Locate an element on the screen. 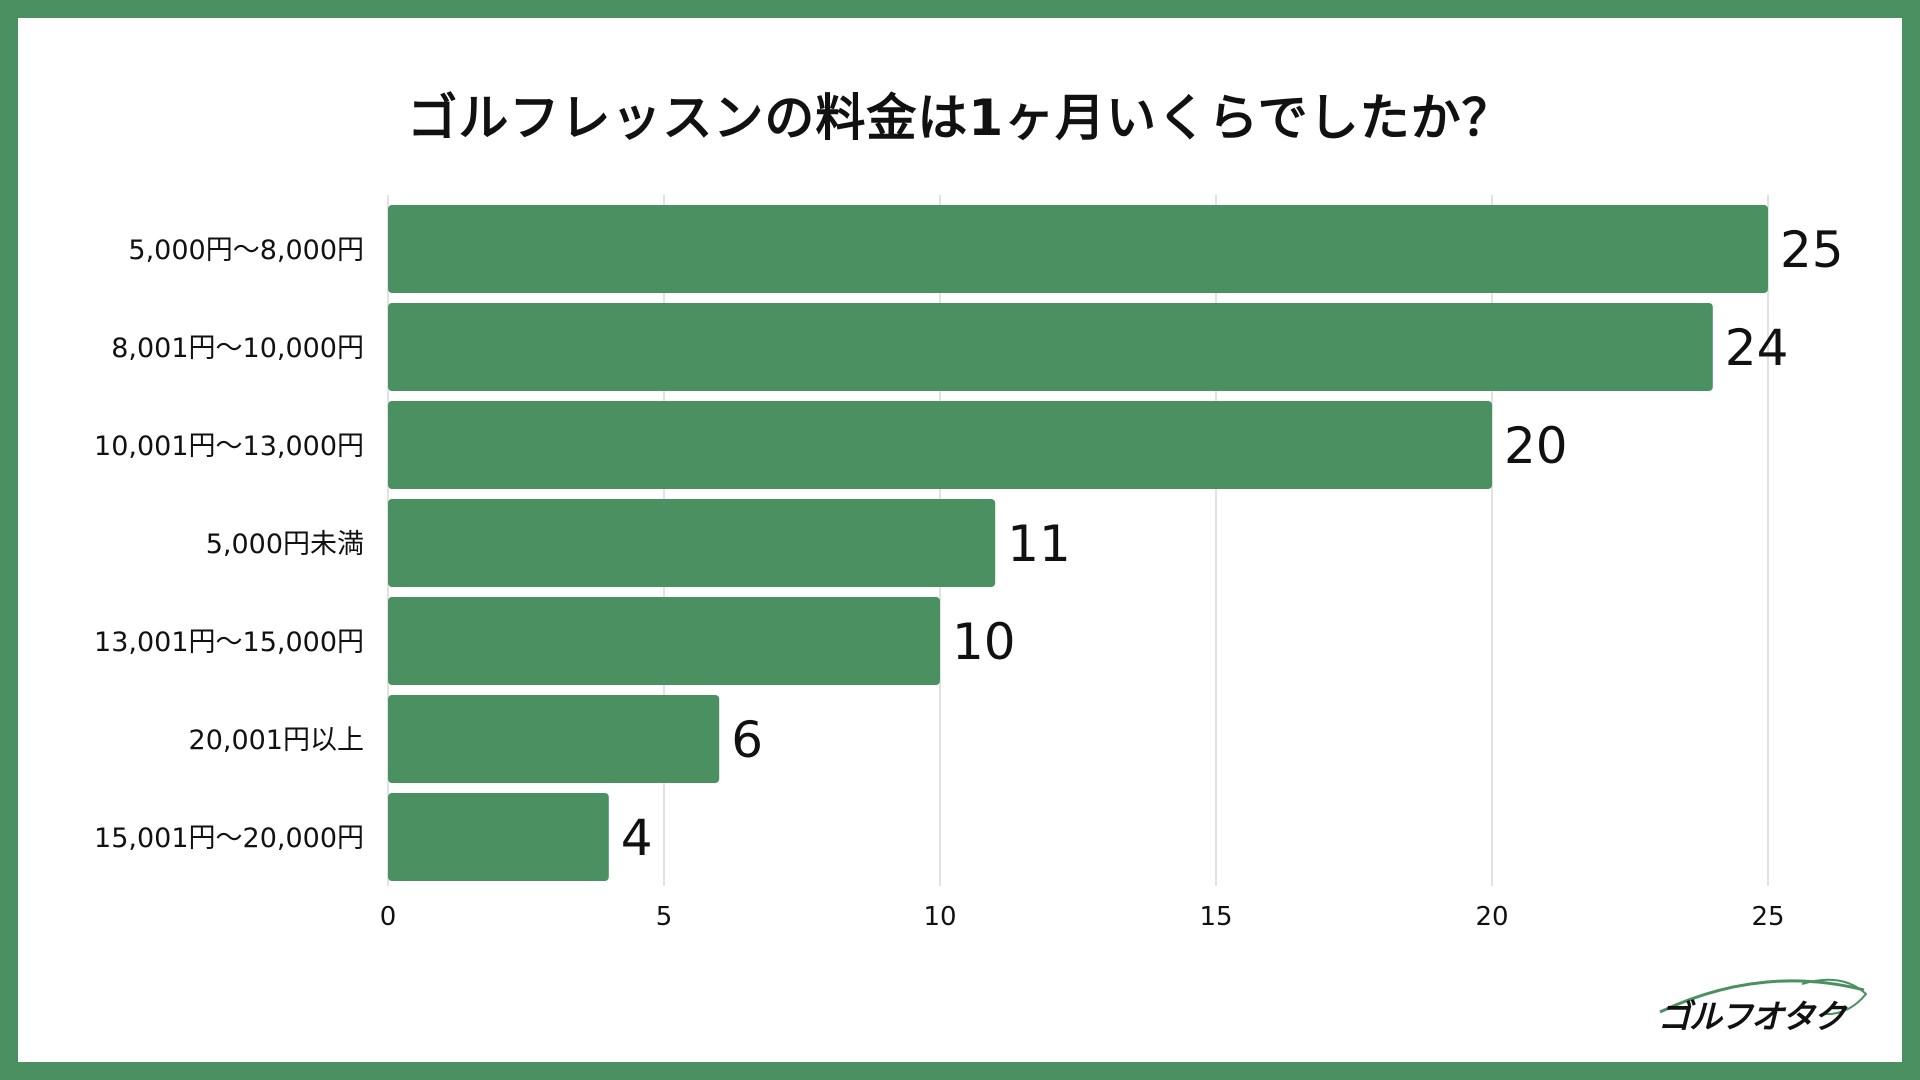  x-tick-label: 15 is located at coordinates (1215, 917).